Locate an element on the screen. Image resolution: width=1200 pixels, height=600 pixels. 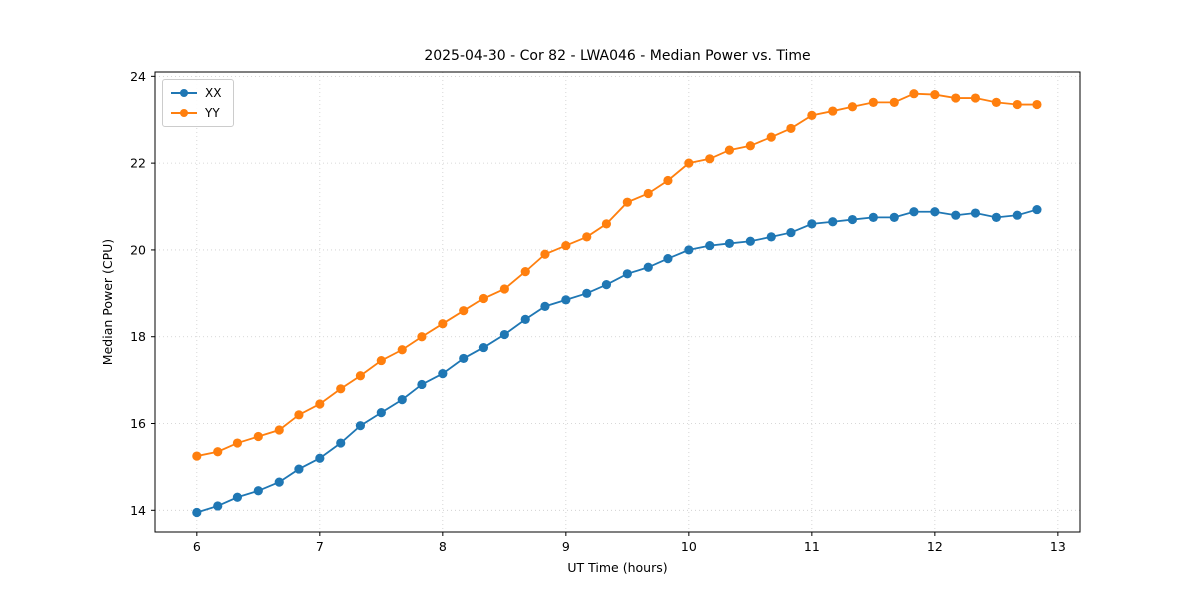
y-tick-label: 22 is located at coordinates (138, 163).